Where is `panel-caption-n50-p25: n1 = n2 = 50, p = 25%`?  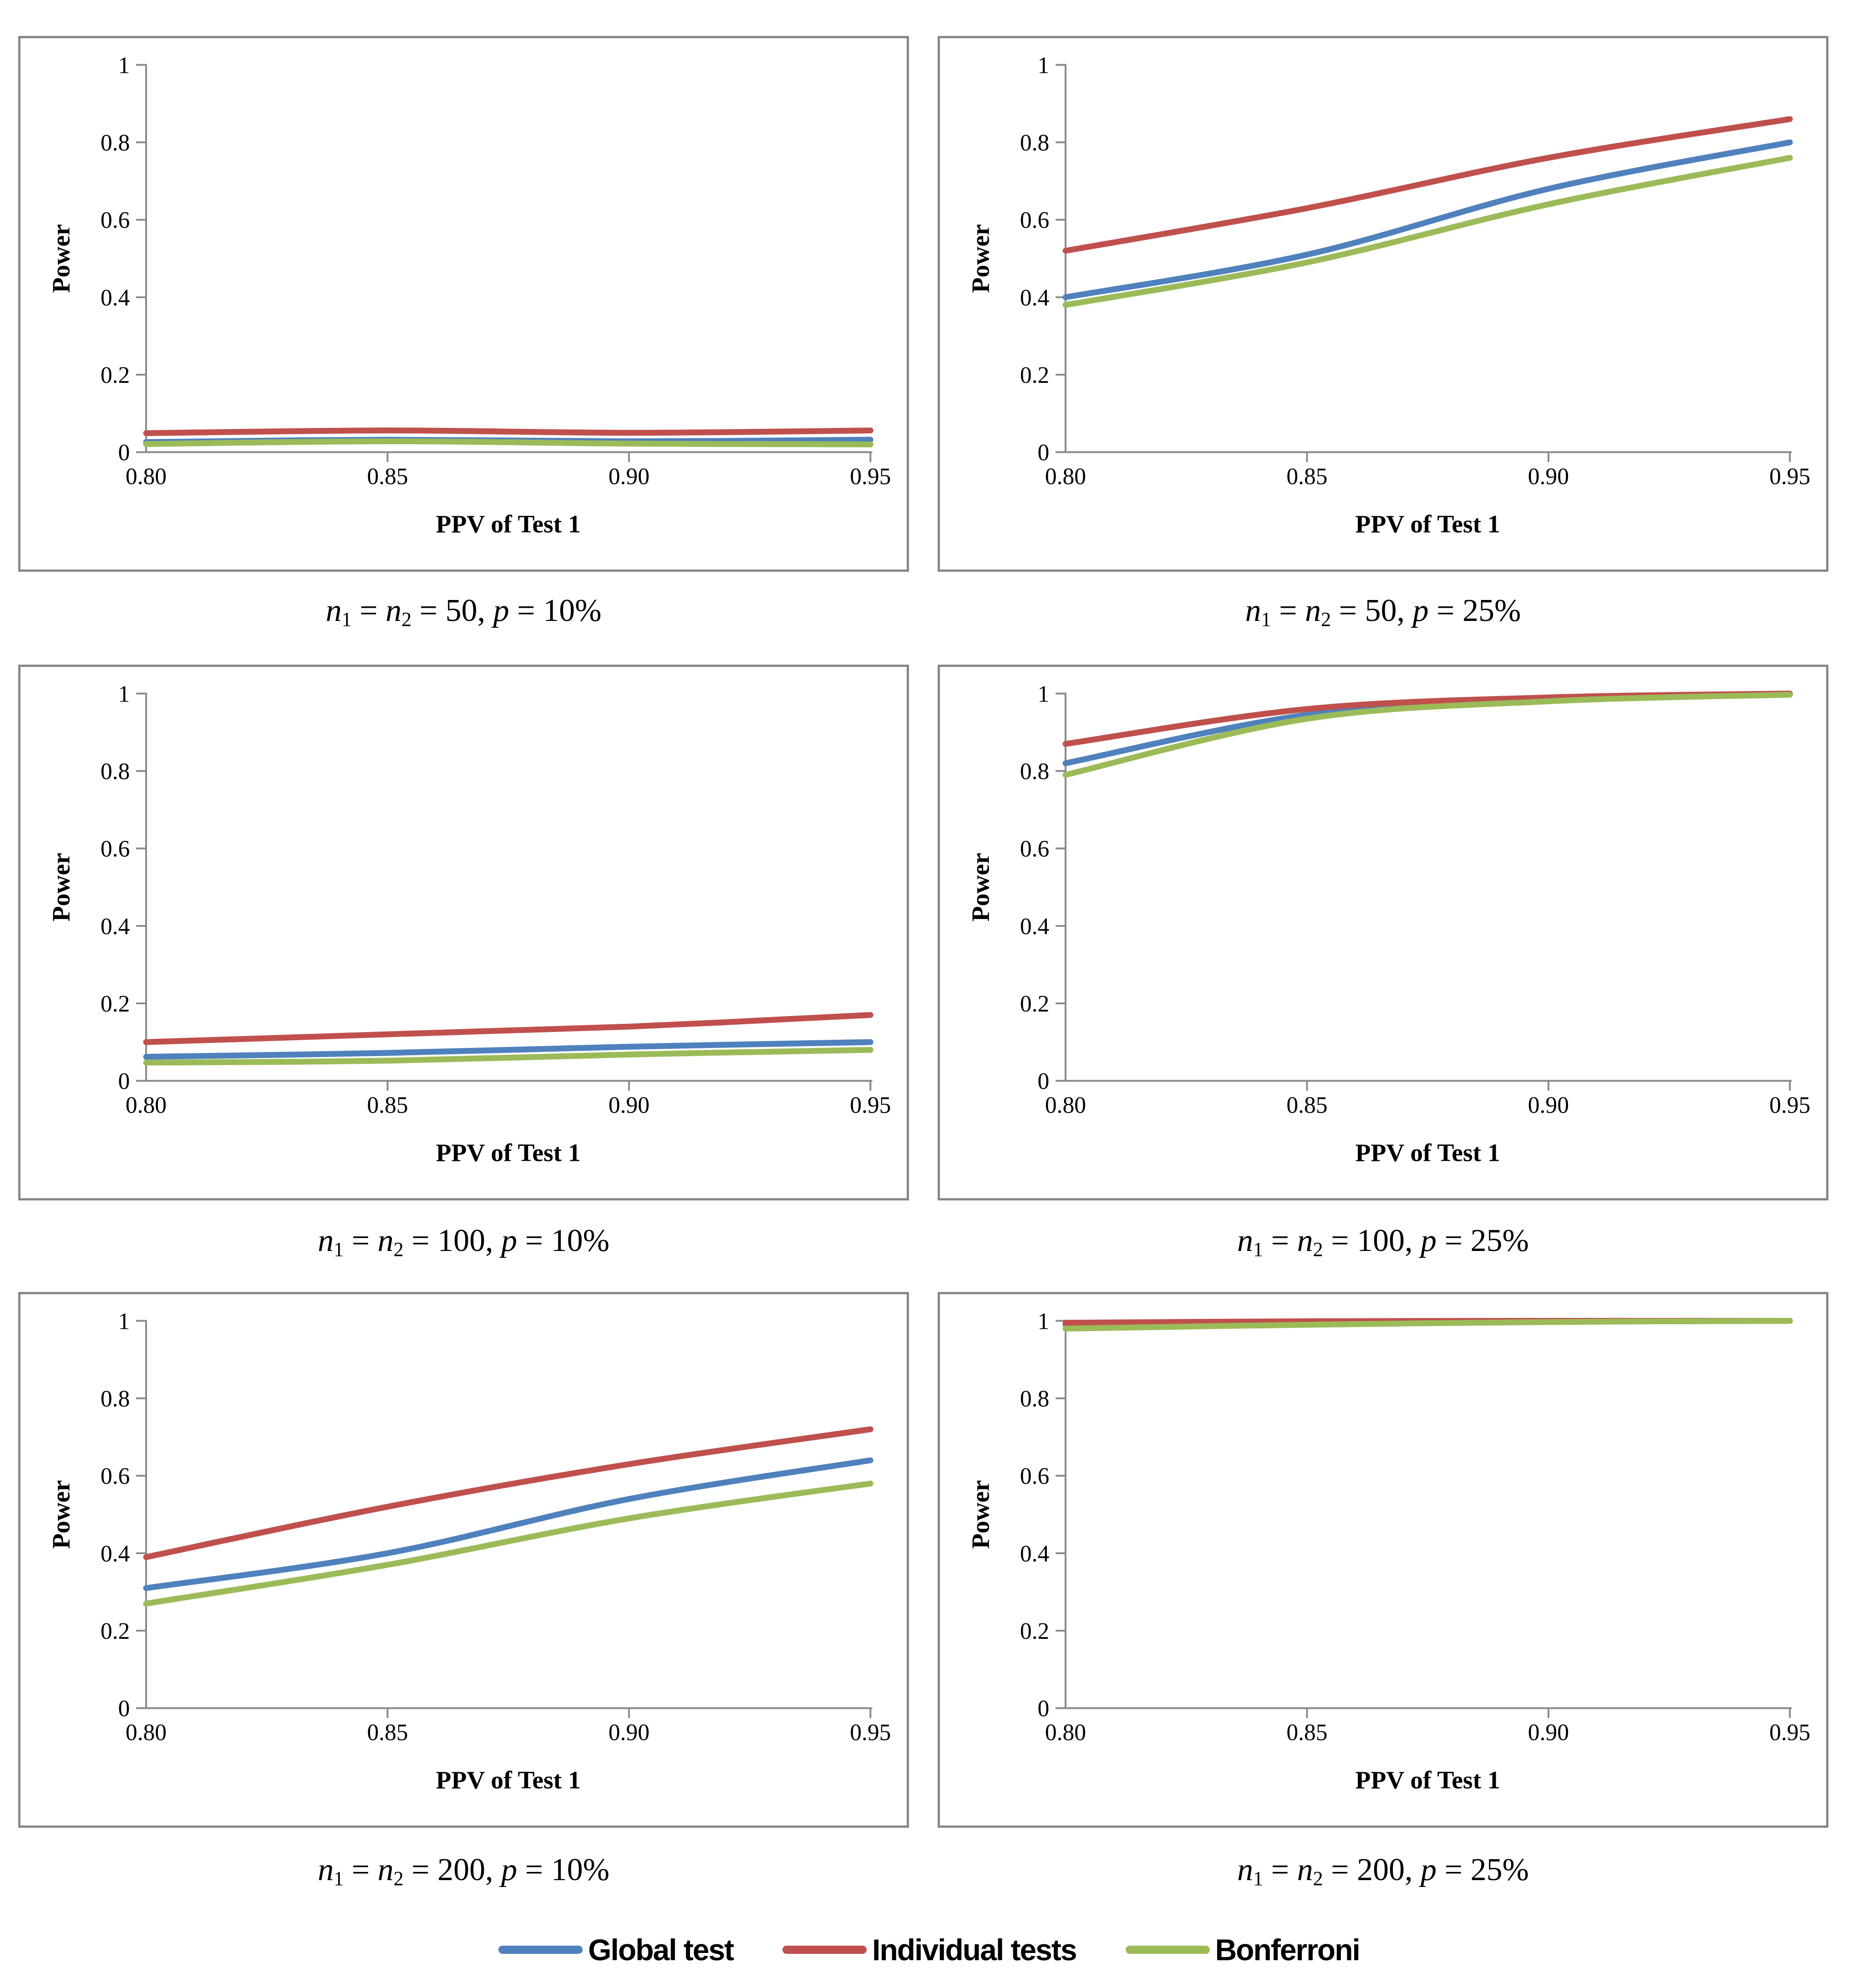
panel-caption-n50-p25: n1 = n2 = 50, p = 25% is located at coordinates (1383, 611).